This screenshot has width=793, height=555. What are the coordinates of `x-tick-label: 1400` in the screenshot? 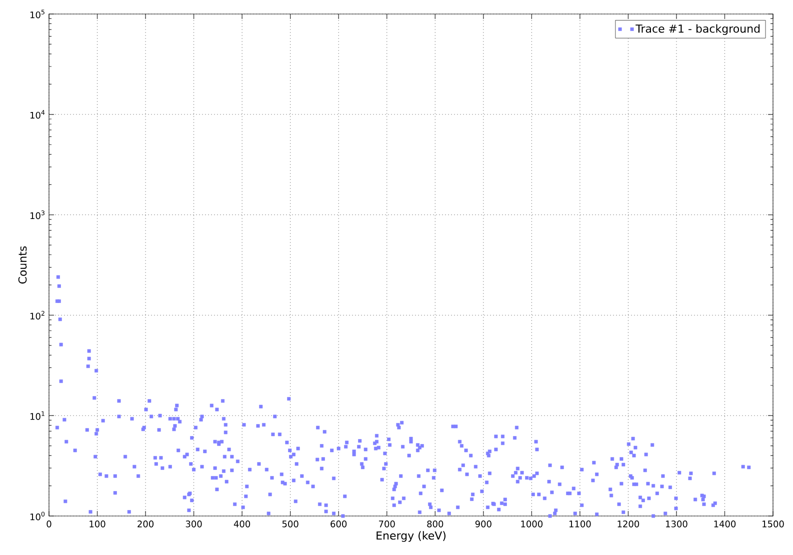 It's located at (725, 524).